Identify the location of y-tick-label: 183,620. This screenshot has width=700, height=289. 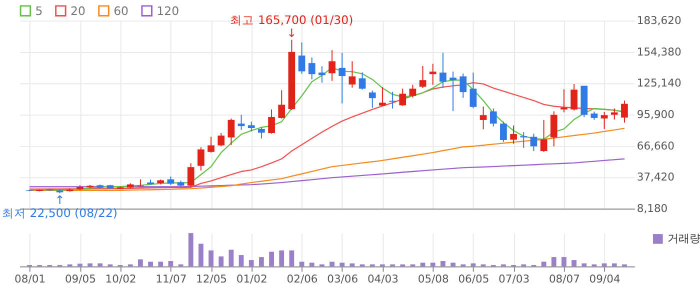
(659, 21).